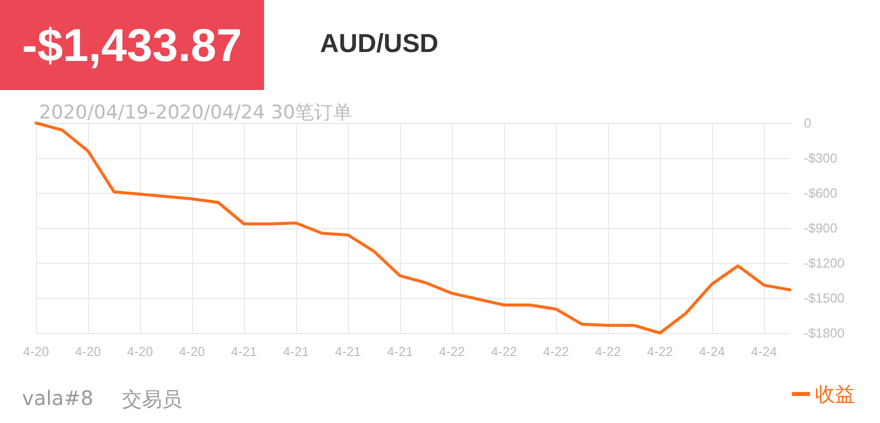  I want to click on chart-subtitle: 2020/04/19-2020/04/24 30笔订单, so click(195, 113).